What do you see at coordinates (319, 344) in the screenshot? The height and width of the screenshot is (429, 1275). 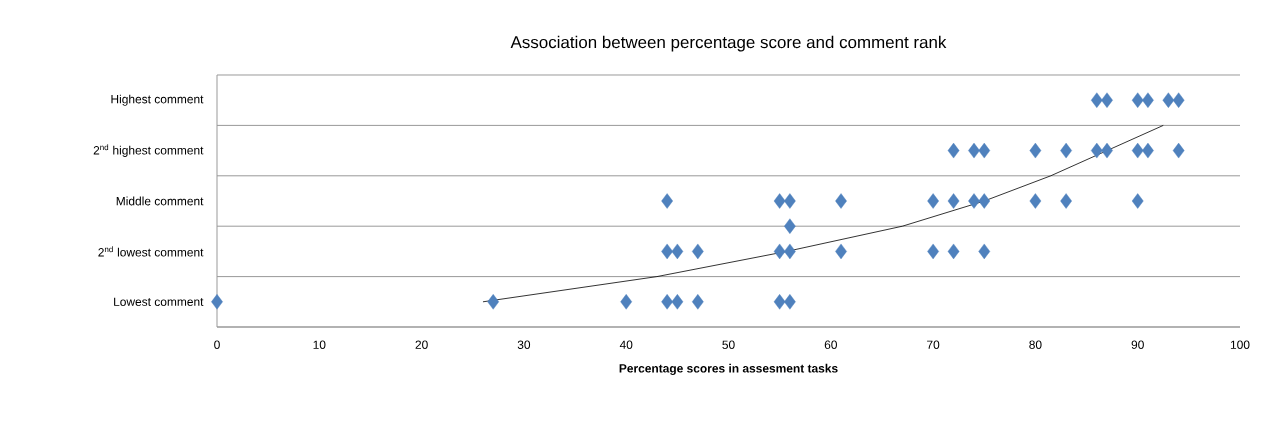 I see `x-tick-label: 10` at bounding box center [319, 344].